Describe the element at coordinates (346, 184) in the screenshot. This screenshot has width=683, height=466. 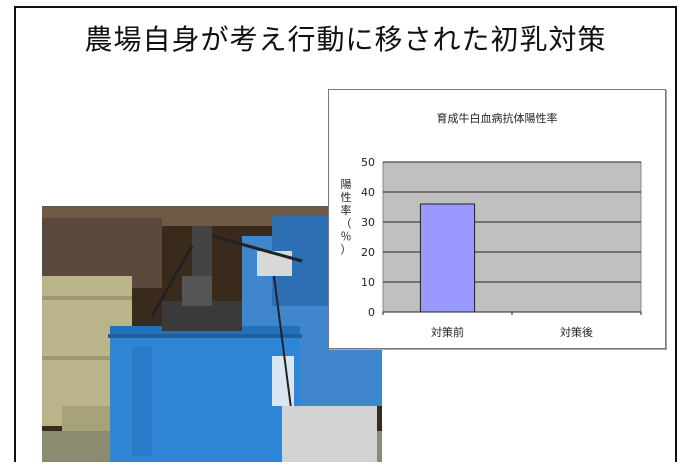
I see `y-axis-label-char: 陽` at that location.